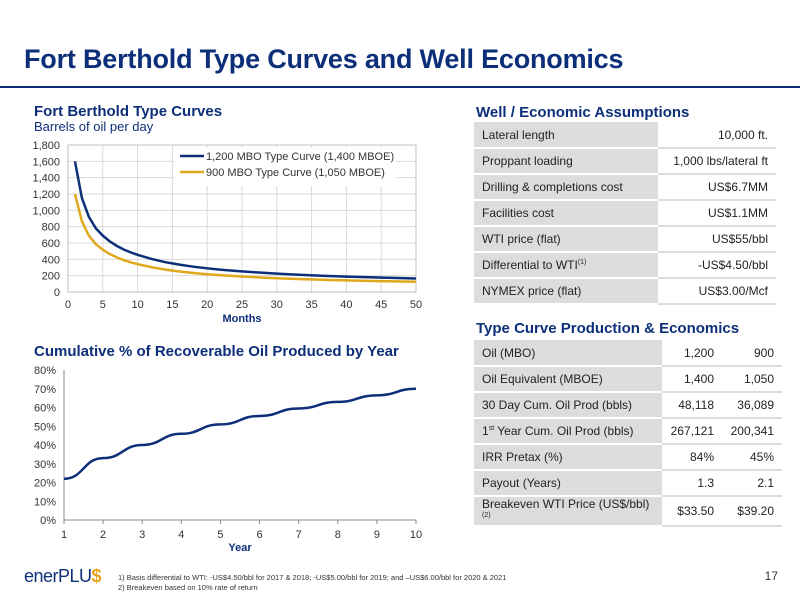 The width and height of the screenshot is (800, 600). I want to click on y-tick-label: 600, so click(51, 244).